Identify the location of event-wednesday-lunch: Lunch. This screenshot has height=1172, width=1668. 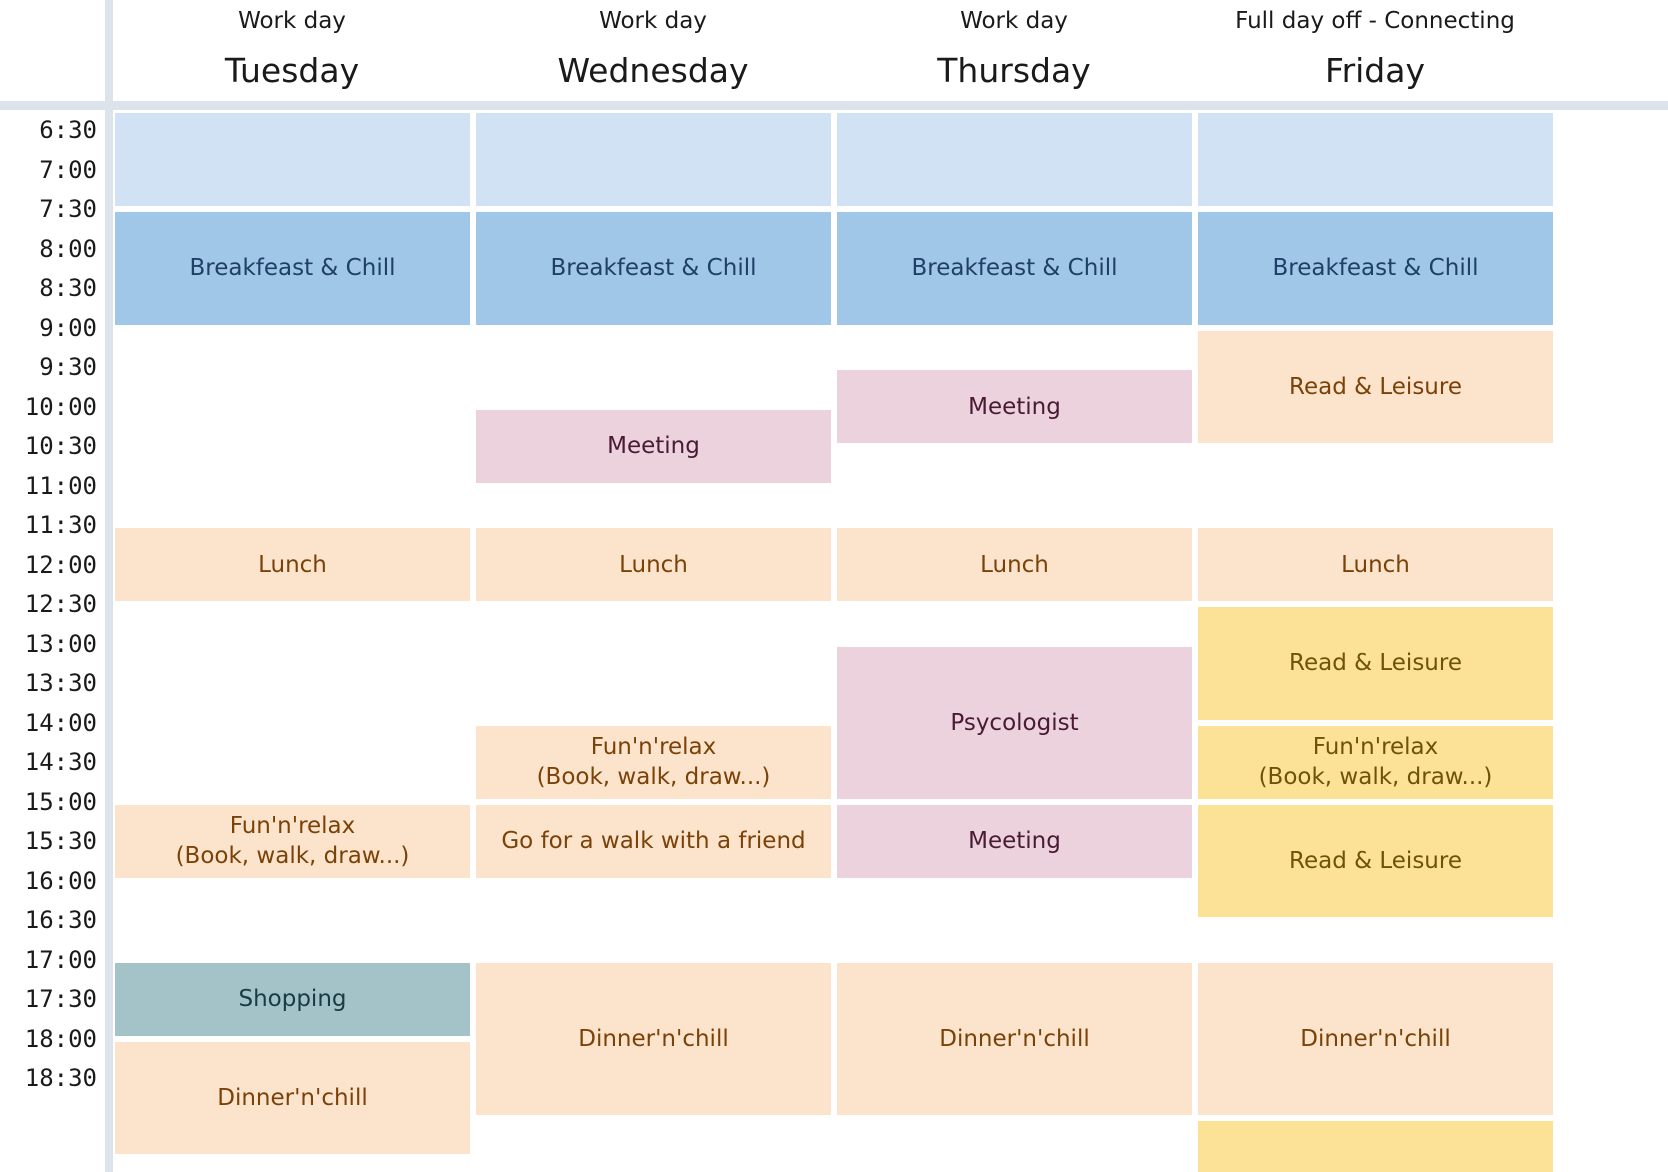
(653, 564).